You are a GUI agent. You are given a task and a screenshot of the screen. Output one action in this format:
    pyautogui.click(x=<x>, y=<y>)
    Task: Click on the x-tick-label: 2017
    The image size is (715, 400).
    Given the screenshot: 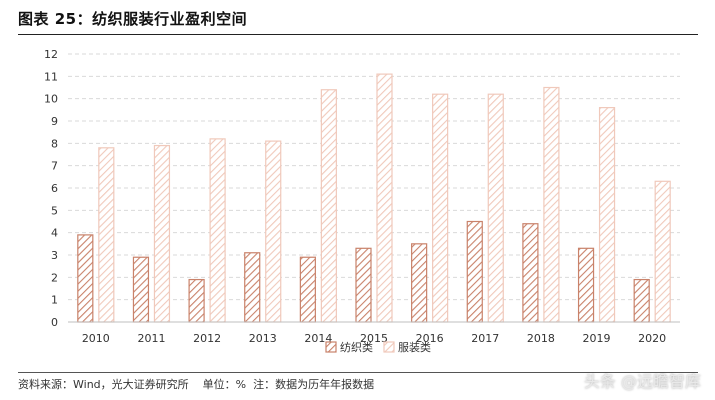 What is the action you would take?
    pyautogui.click(x=485, y=338)
    